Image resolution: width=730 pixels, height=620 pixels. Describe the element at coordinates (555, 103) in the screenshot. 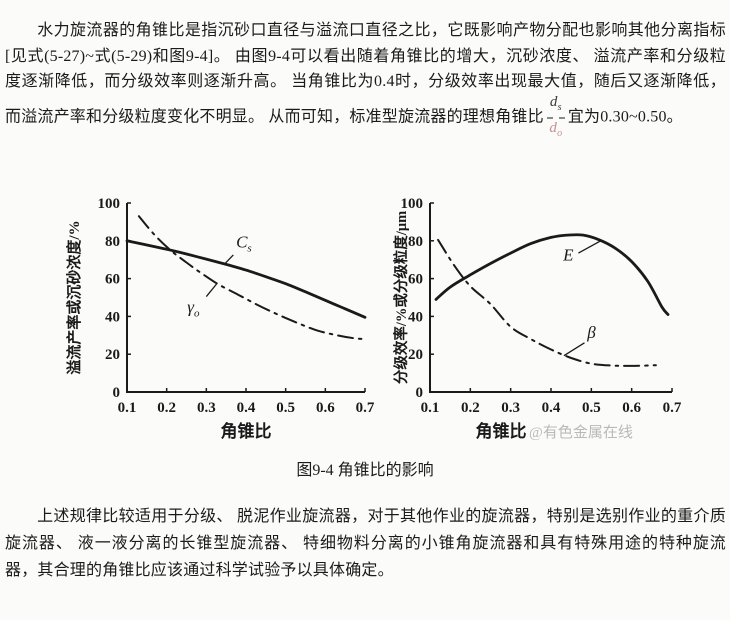

I see `fraction-numerator: ds` at that location.